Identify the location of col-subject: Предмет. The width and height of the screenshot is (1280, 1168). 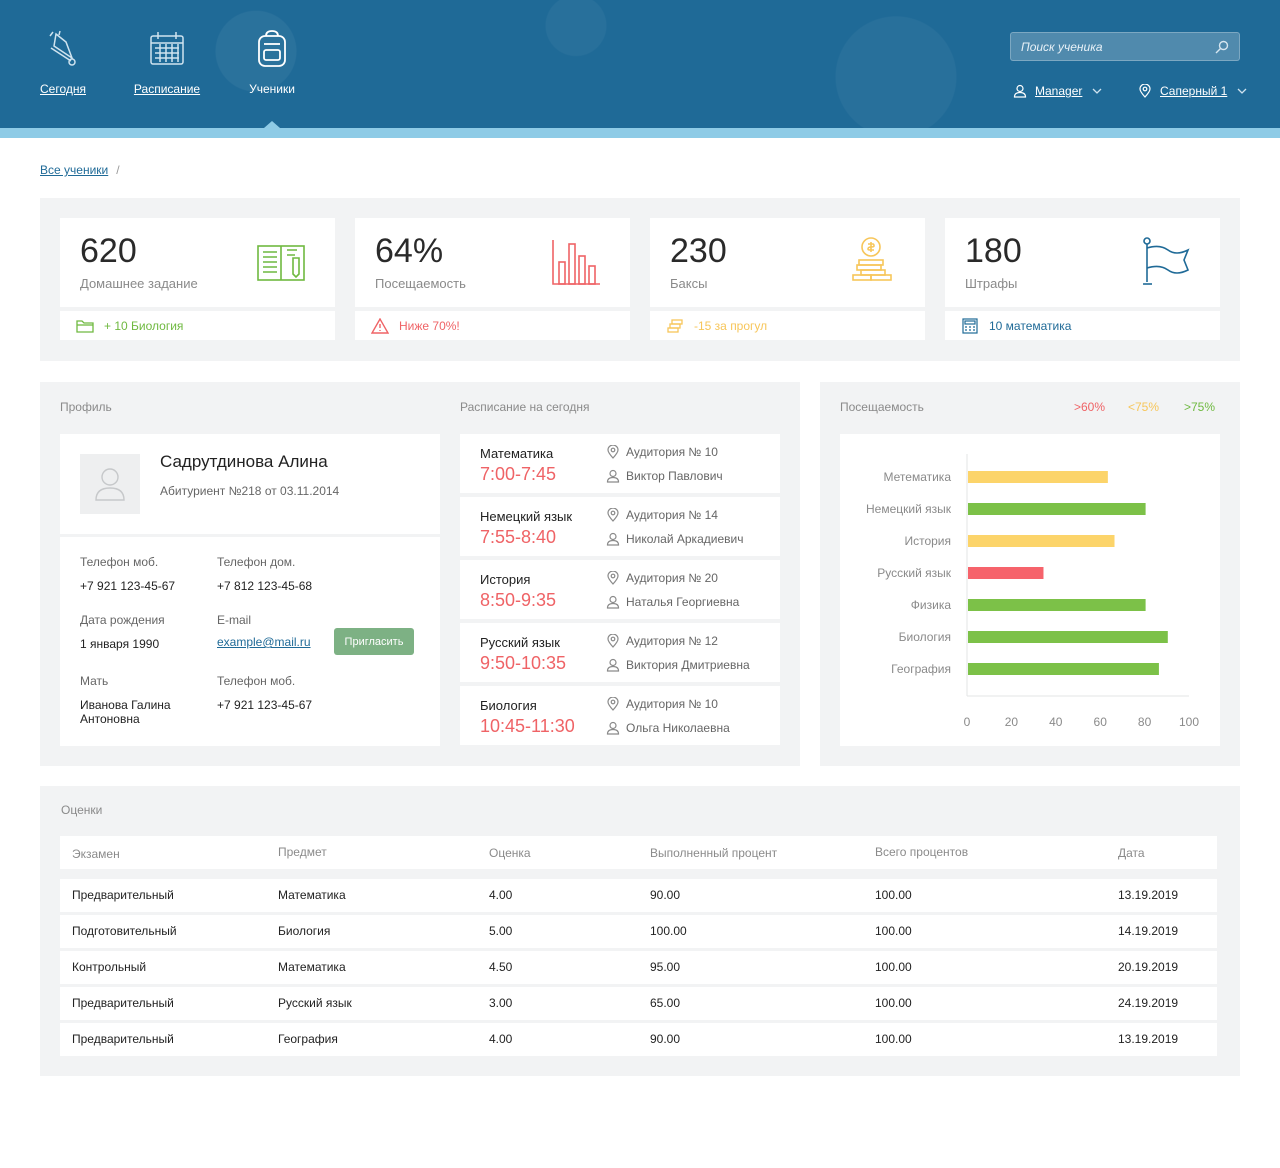
(302, 852).